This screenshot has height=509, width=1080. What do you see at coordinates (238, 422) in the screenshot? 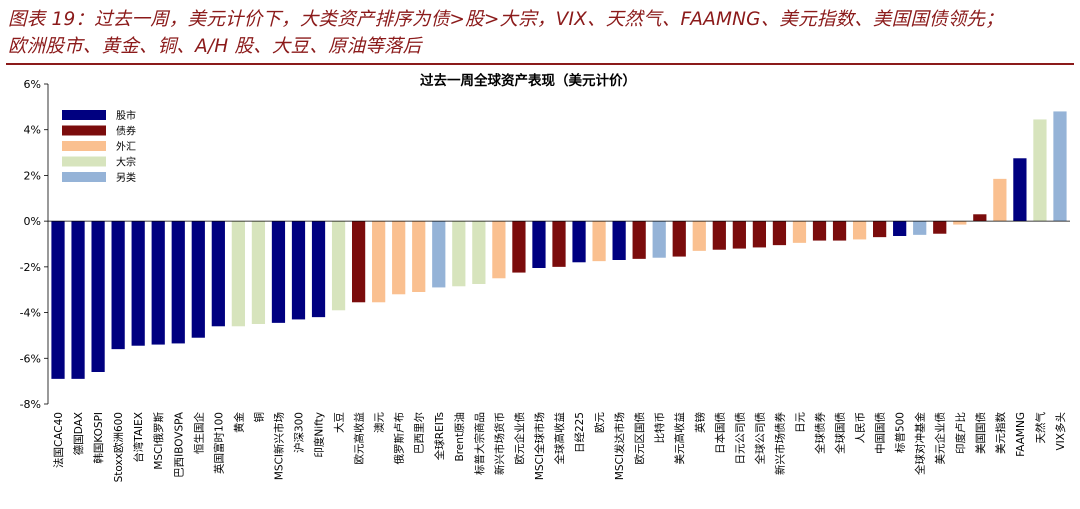
I see `category-label: 黄金` at bounding box center [238, 422].